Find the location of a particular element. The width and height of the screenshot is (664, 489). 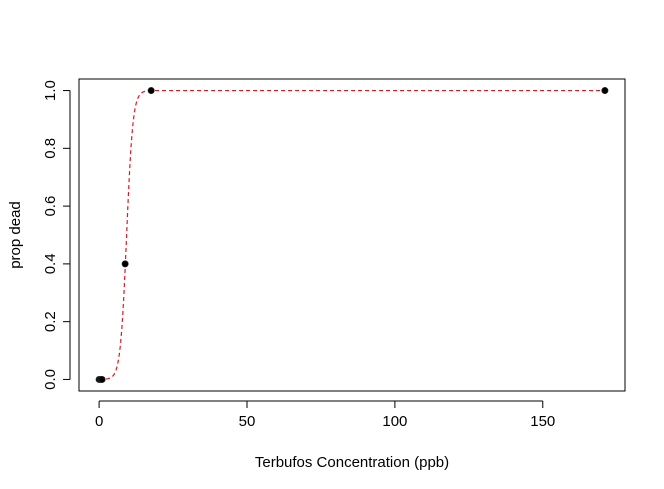

y-tick-label: 1.0 is located at coordinates (50, 90).